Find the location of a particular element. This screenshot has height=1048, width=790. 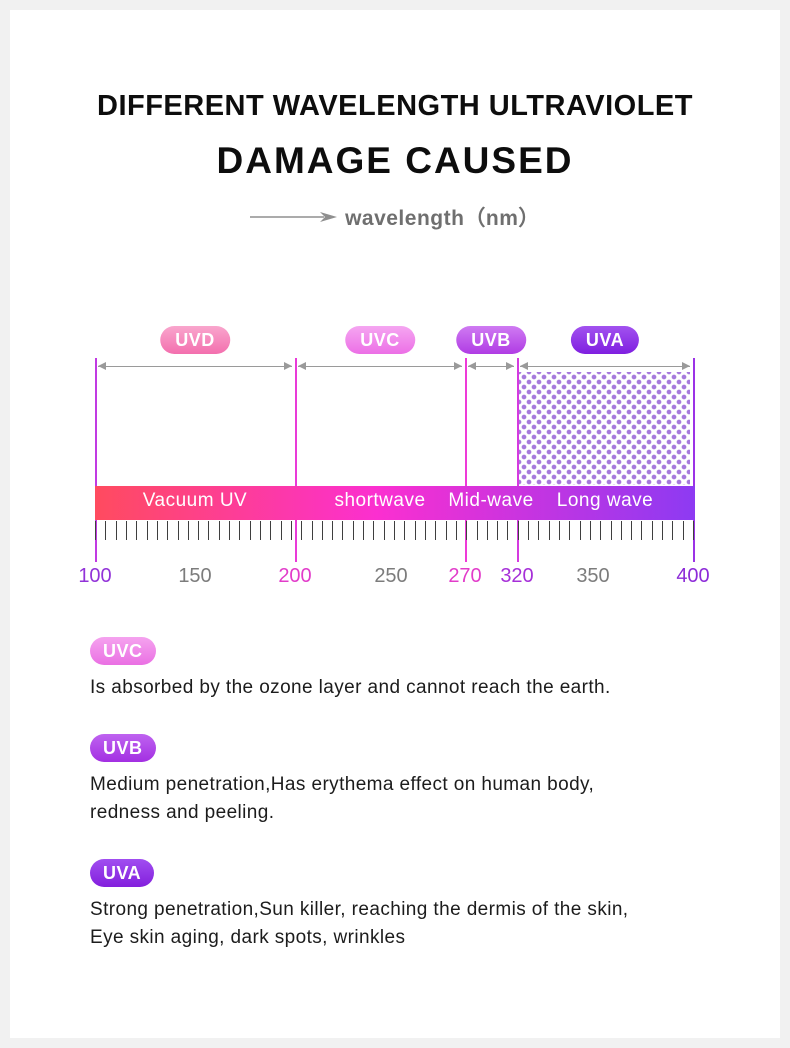

scale-number-350: 350 is located at coordinates (593, 576).